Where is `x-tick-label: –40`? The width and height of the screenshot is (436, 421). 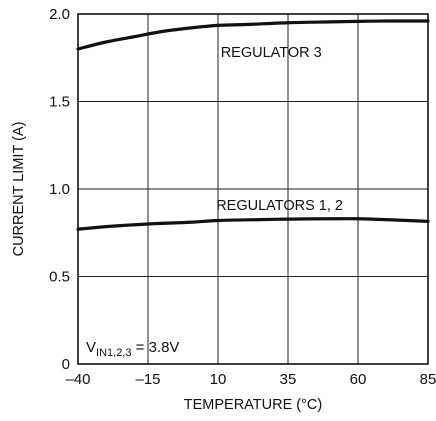
x-tick-label: –40 is located at coordinates (77, 379).